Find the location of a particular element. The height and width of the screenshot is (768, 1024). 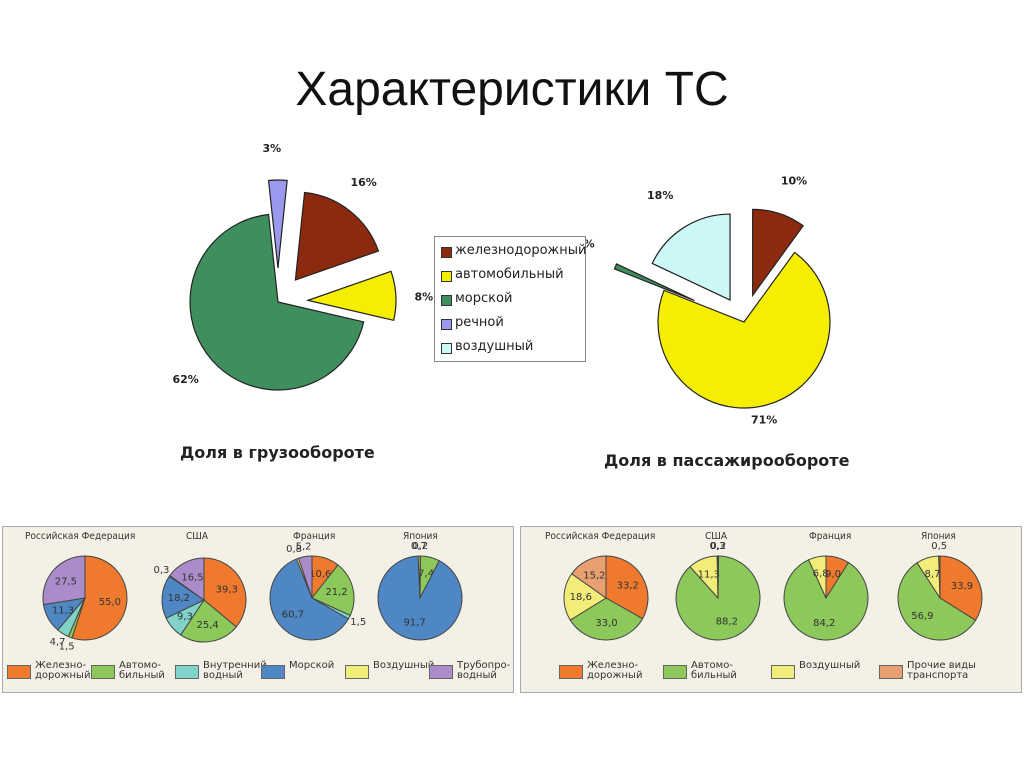

passenger-country-pie-0-data-label-1: 33,0 is located at coordinates (606, 623).